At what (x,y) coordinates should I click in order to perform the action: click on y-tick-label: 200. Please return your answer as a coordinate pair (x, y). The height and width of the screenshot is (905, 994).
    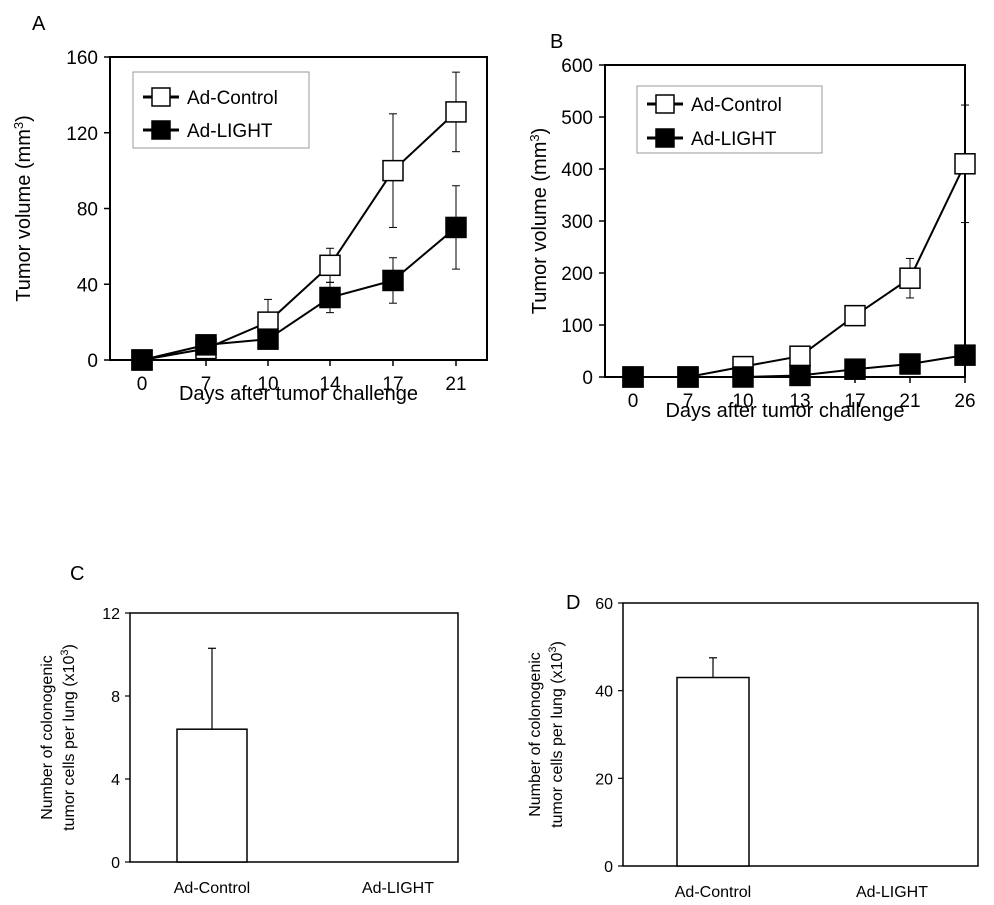
    Looking at the image, I should click on (577, 274).